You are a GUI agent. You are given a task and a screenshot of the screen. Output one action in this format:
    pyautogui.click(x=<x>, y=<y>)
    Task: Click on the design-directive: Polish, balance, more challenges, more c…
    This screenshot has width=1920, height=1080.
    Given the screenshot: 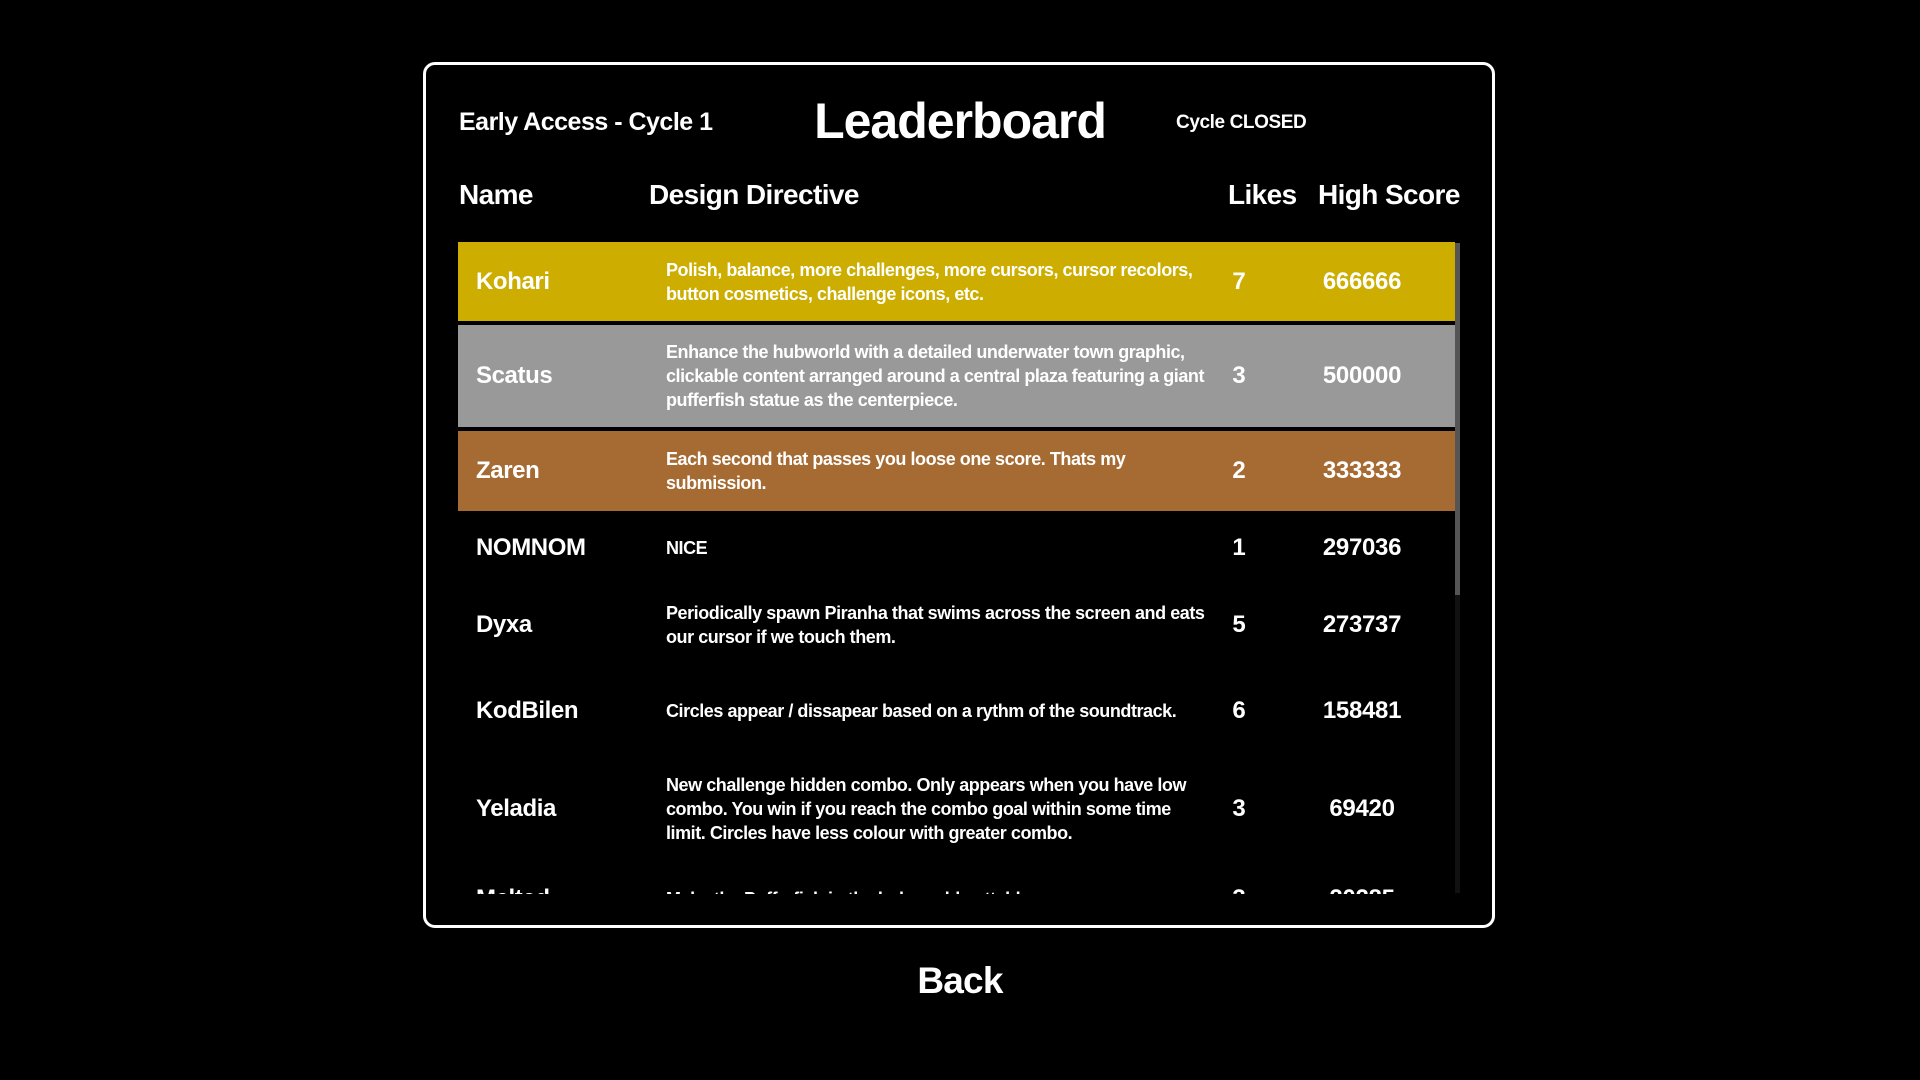 What is the action you would take?
    pyautogui.click(x=929, y=281)
    